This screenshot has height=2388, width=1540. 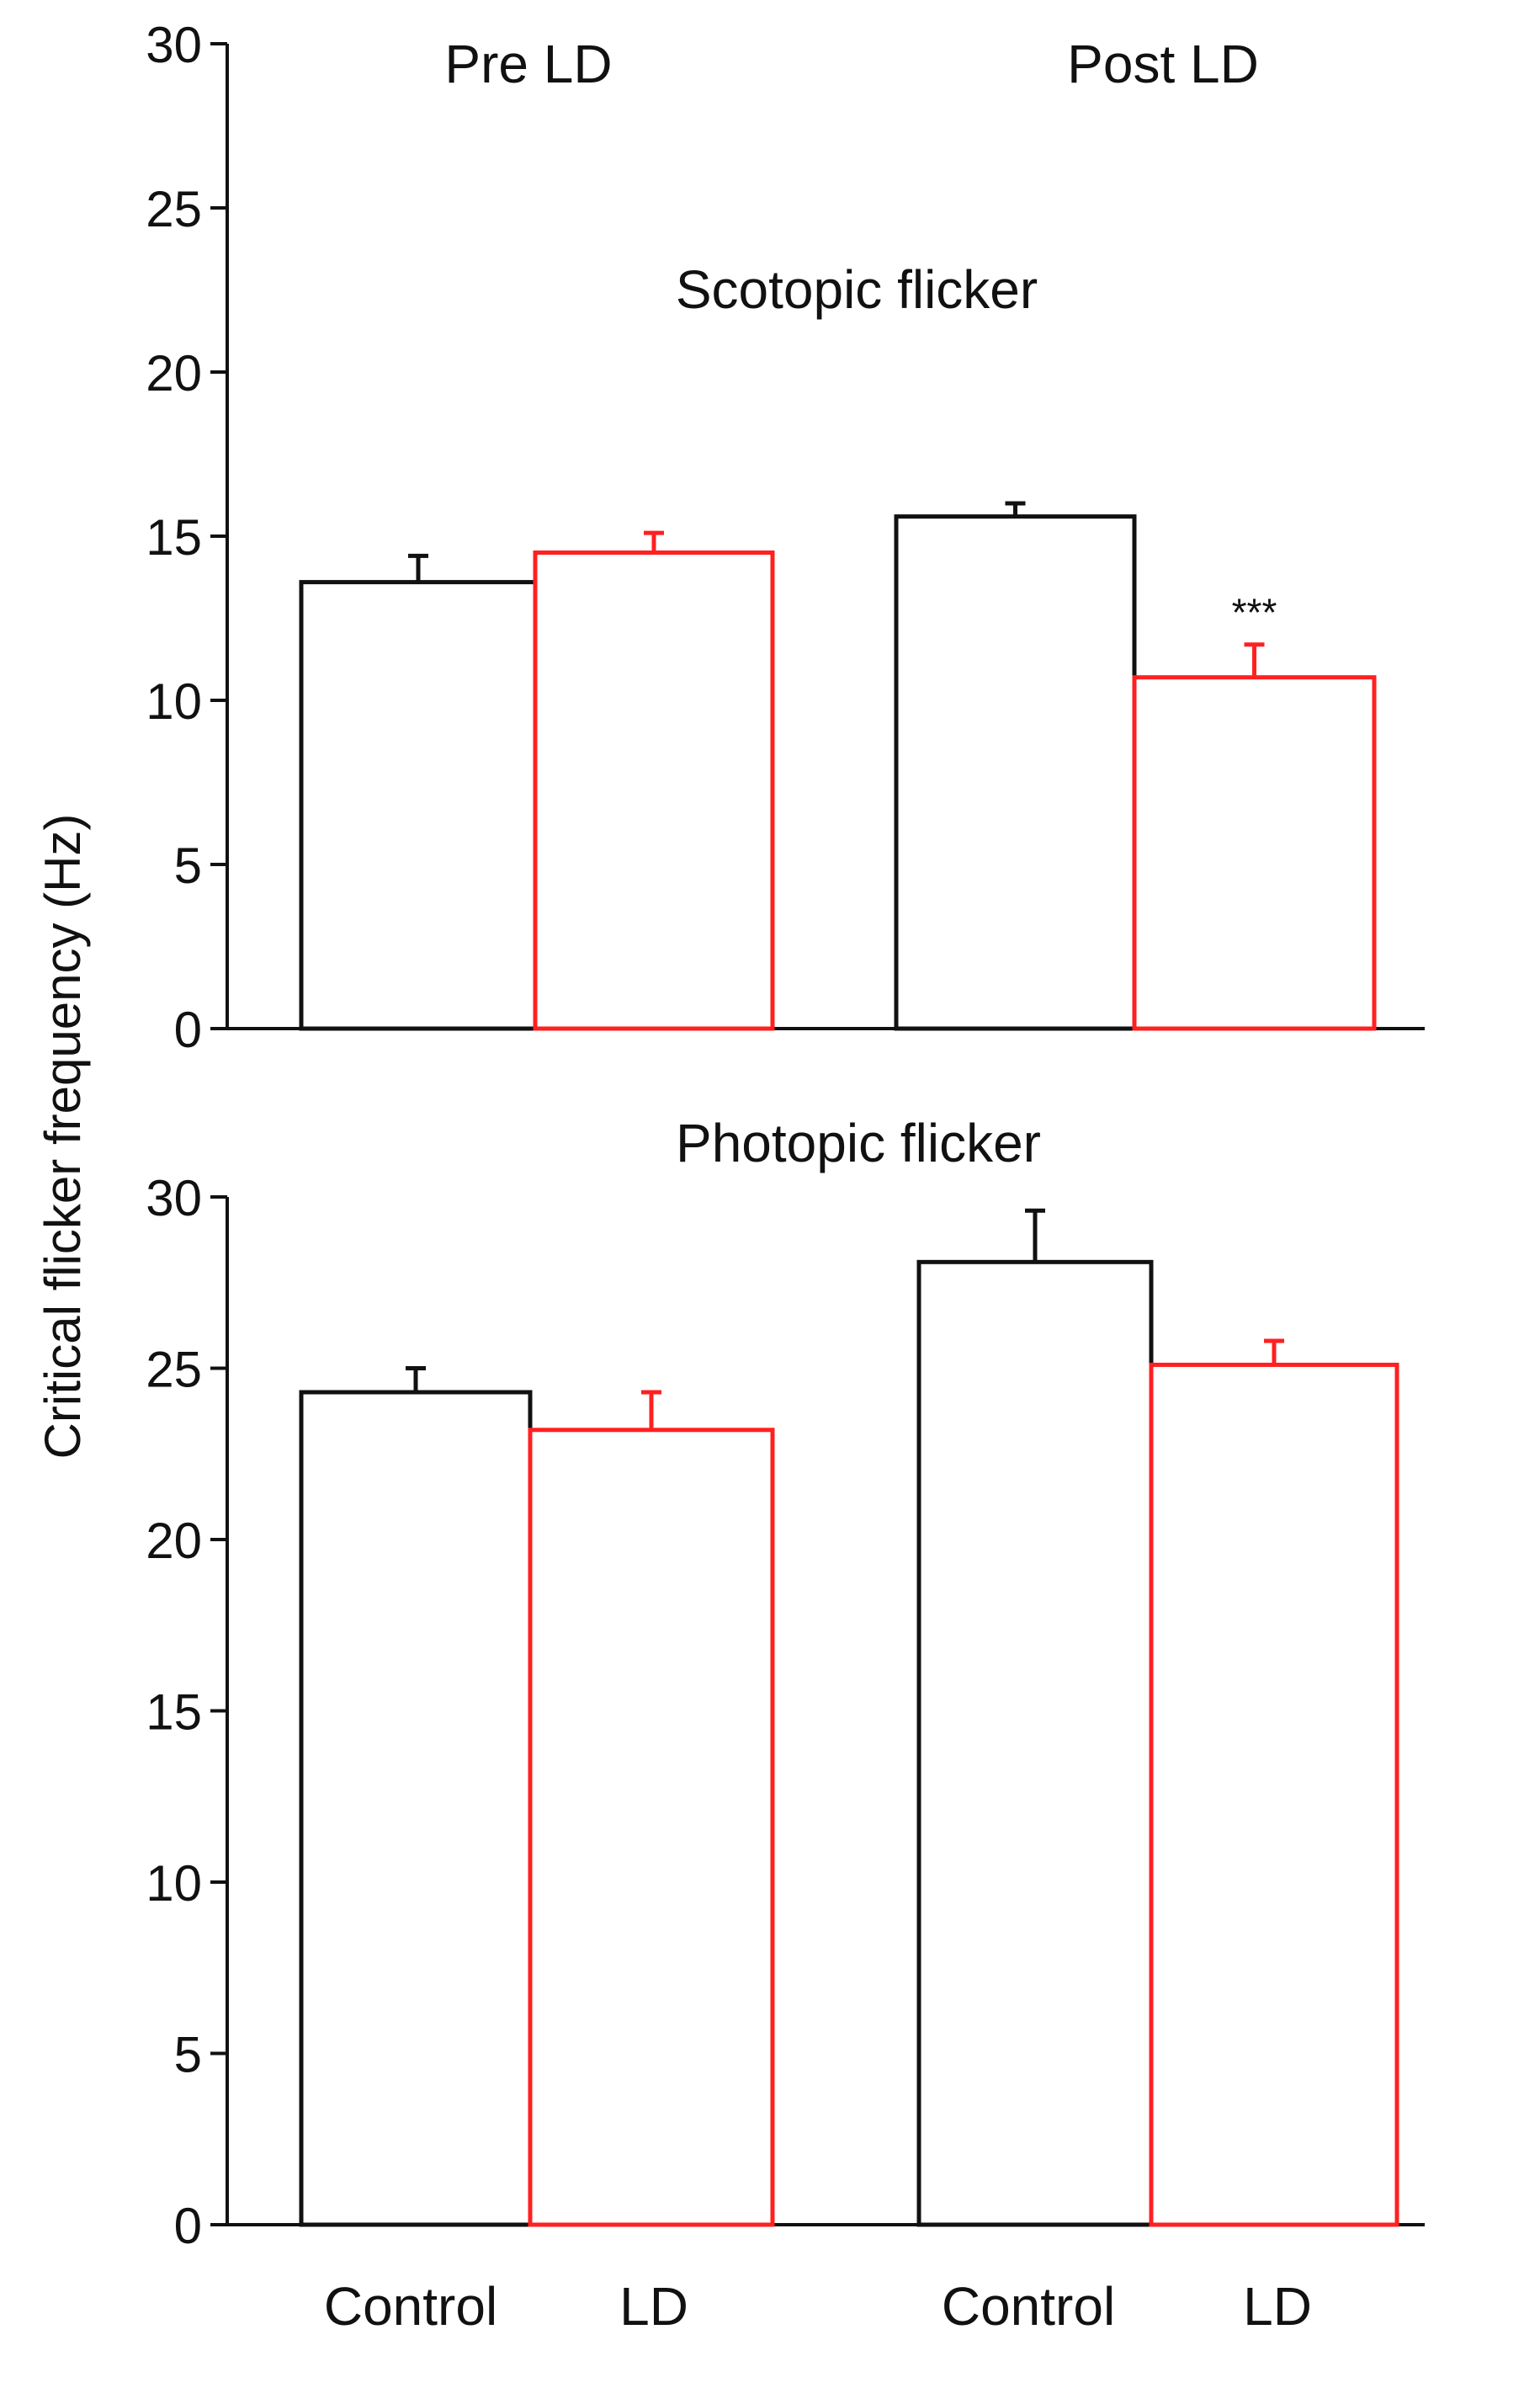 What do you see at coordinates (174, 701) in the screenshot?
I see `scotopic-y-tick-label: 10` at bounding box center [174, 701].